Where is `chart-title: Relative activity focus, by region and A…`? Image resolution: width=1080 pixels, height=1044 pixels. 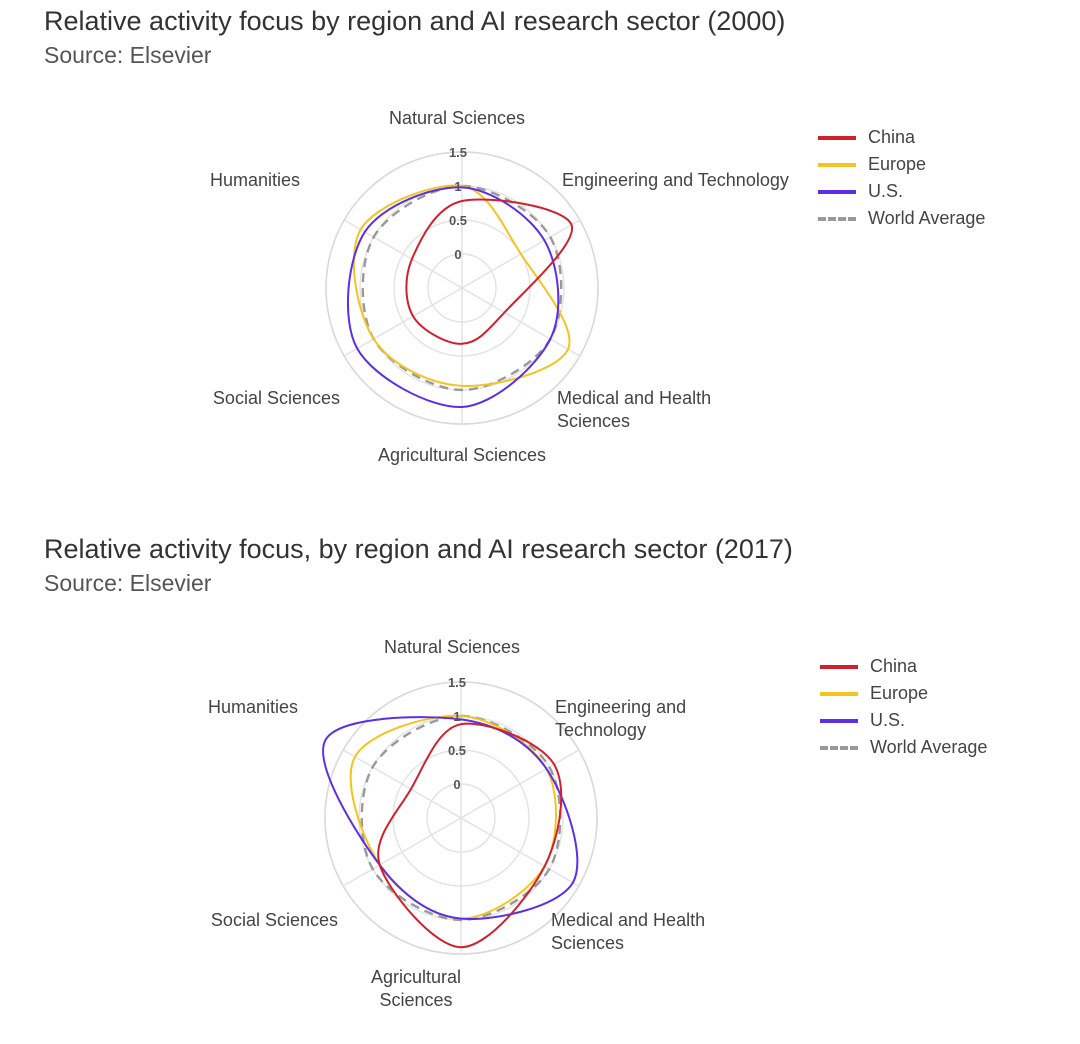
chart-title: Relative activity focus, by region and A… is located at coordinates (418, 549).